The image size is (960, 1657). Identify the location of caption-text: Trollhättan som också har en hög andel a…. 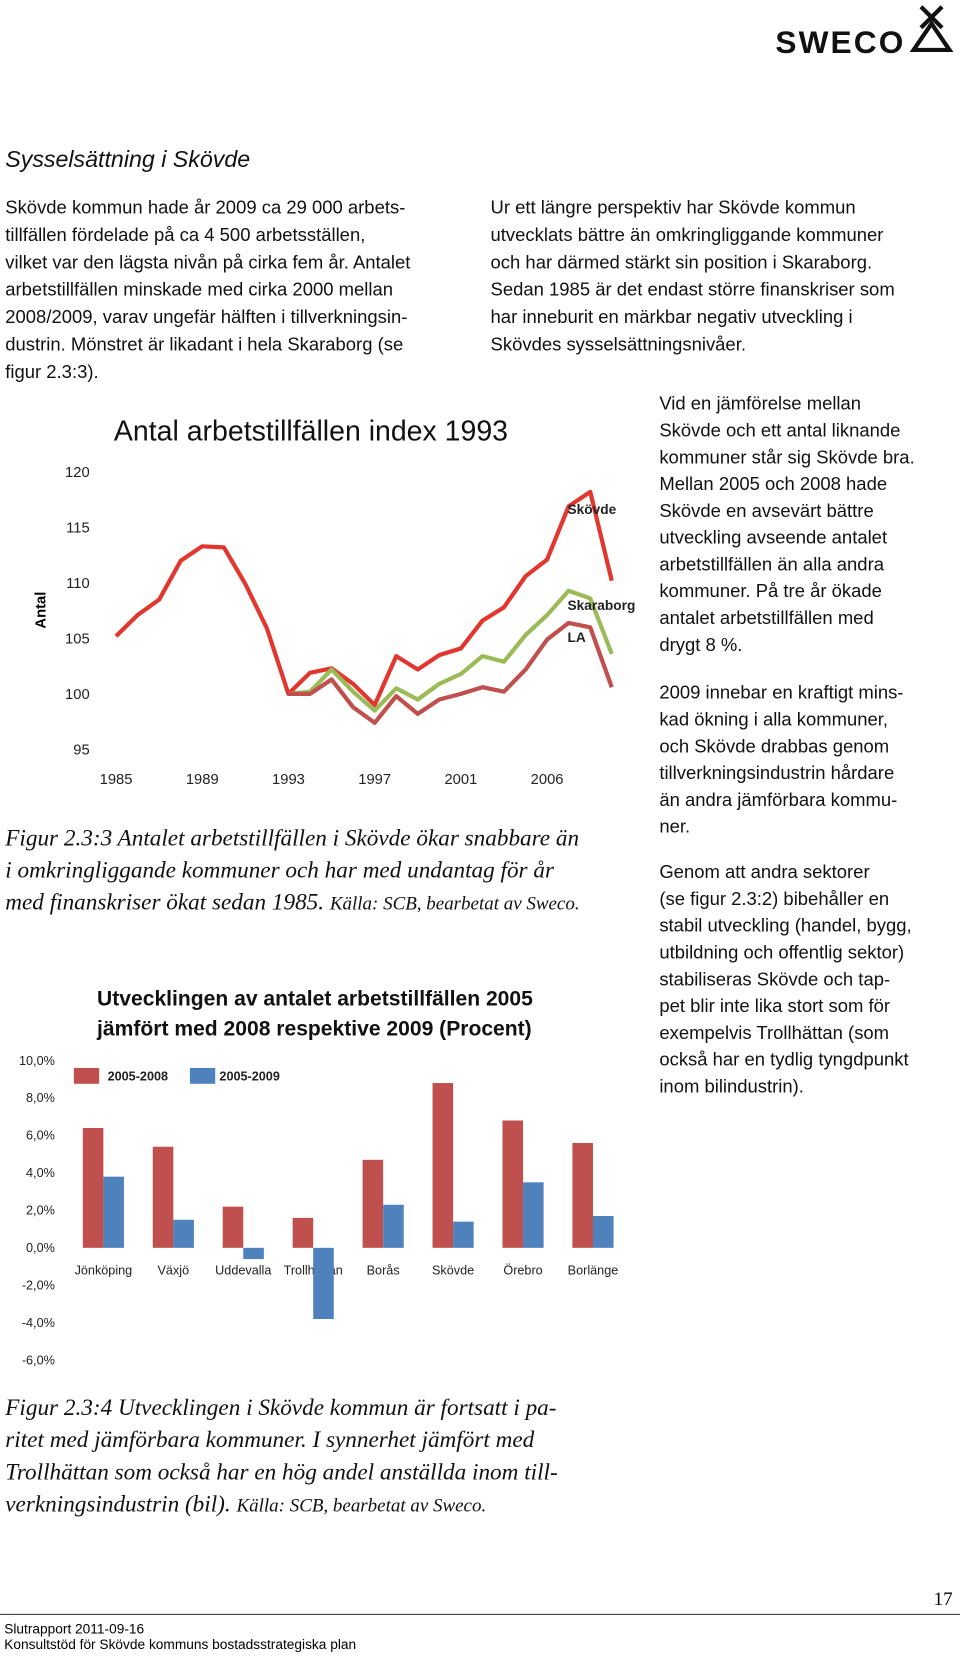
(281, 1472).